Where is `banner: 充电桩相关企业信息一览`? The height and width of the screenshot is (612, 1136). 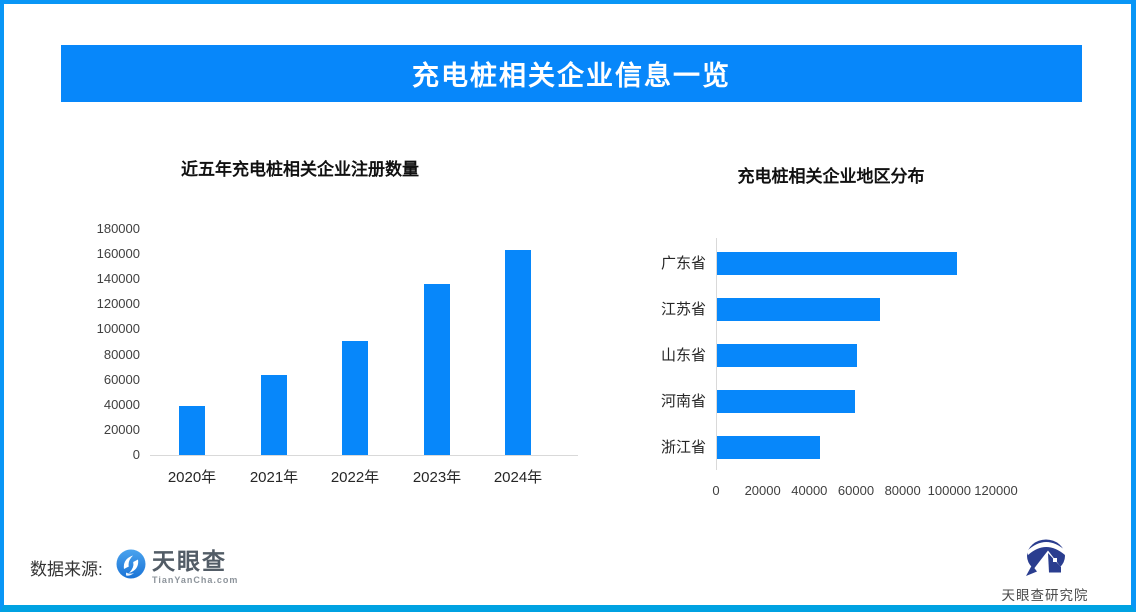
banner: 充电桩相关企业信息一览 is located at coordinates (571, 73).